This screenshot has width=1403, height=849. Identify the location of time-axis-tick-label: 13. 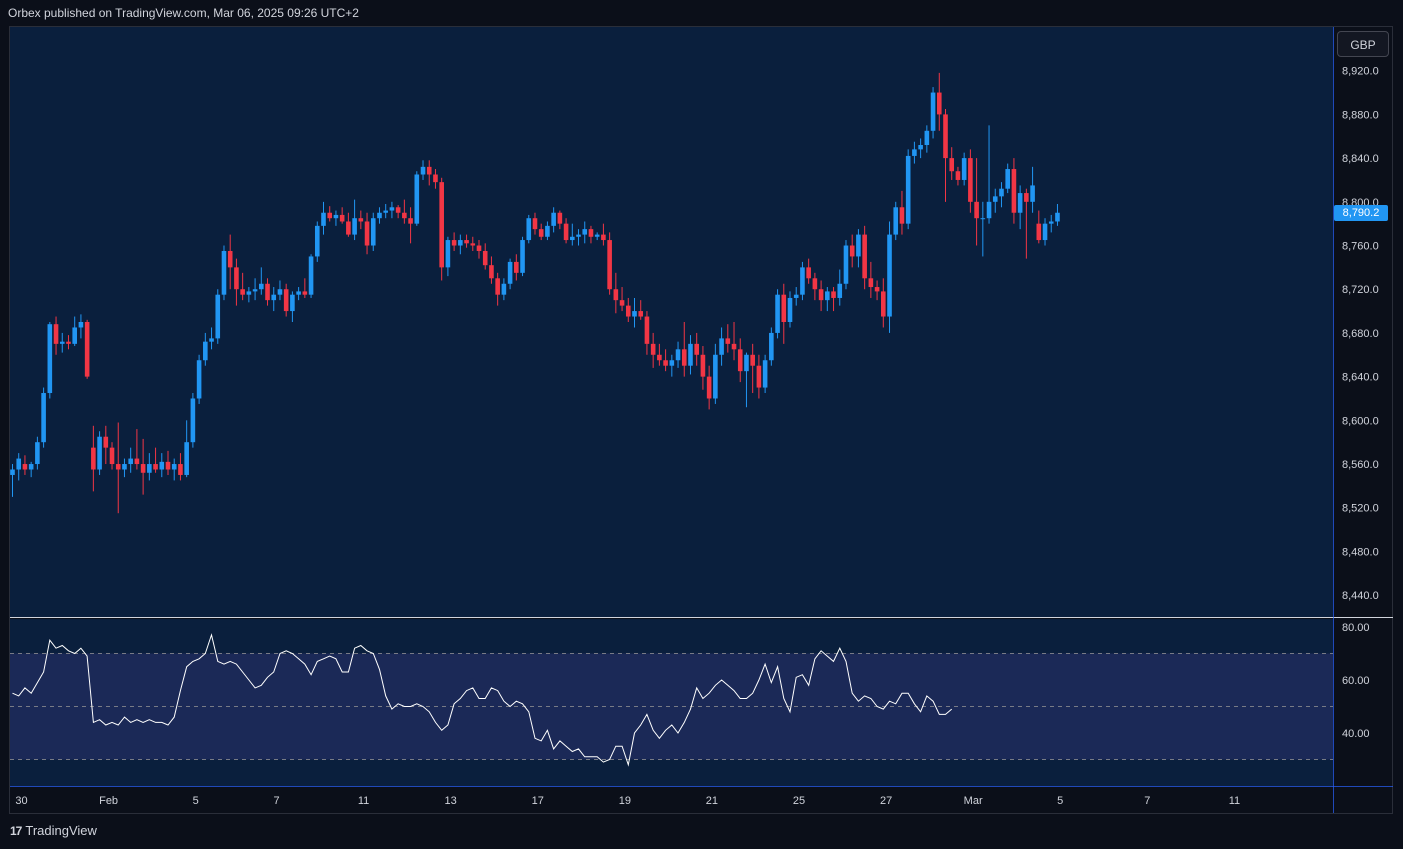
(451, 801).